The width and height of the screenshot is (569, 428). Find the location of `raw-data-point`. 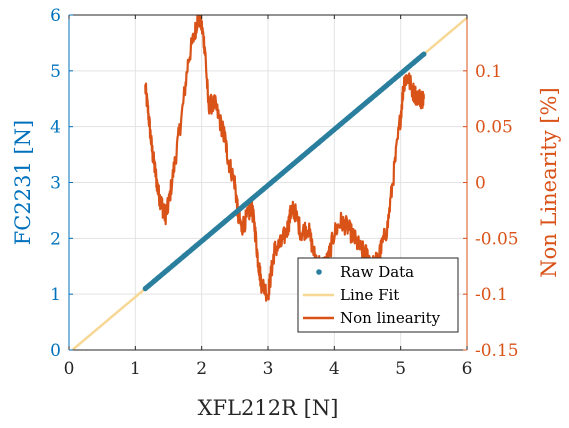

raw-data-point is located at coordinates (424, 54).